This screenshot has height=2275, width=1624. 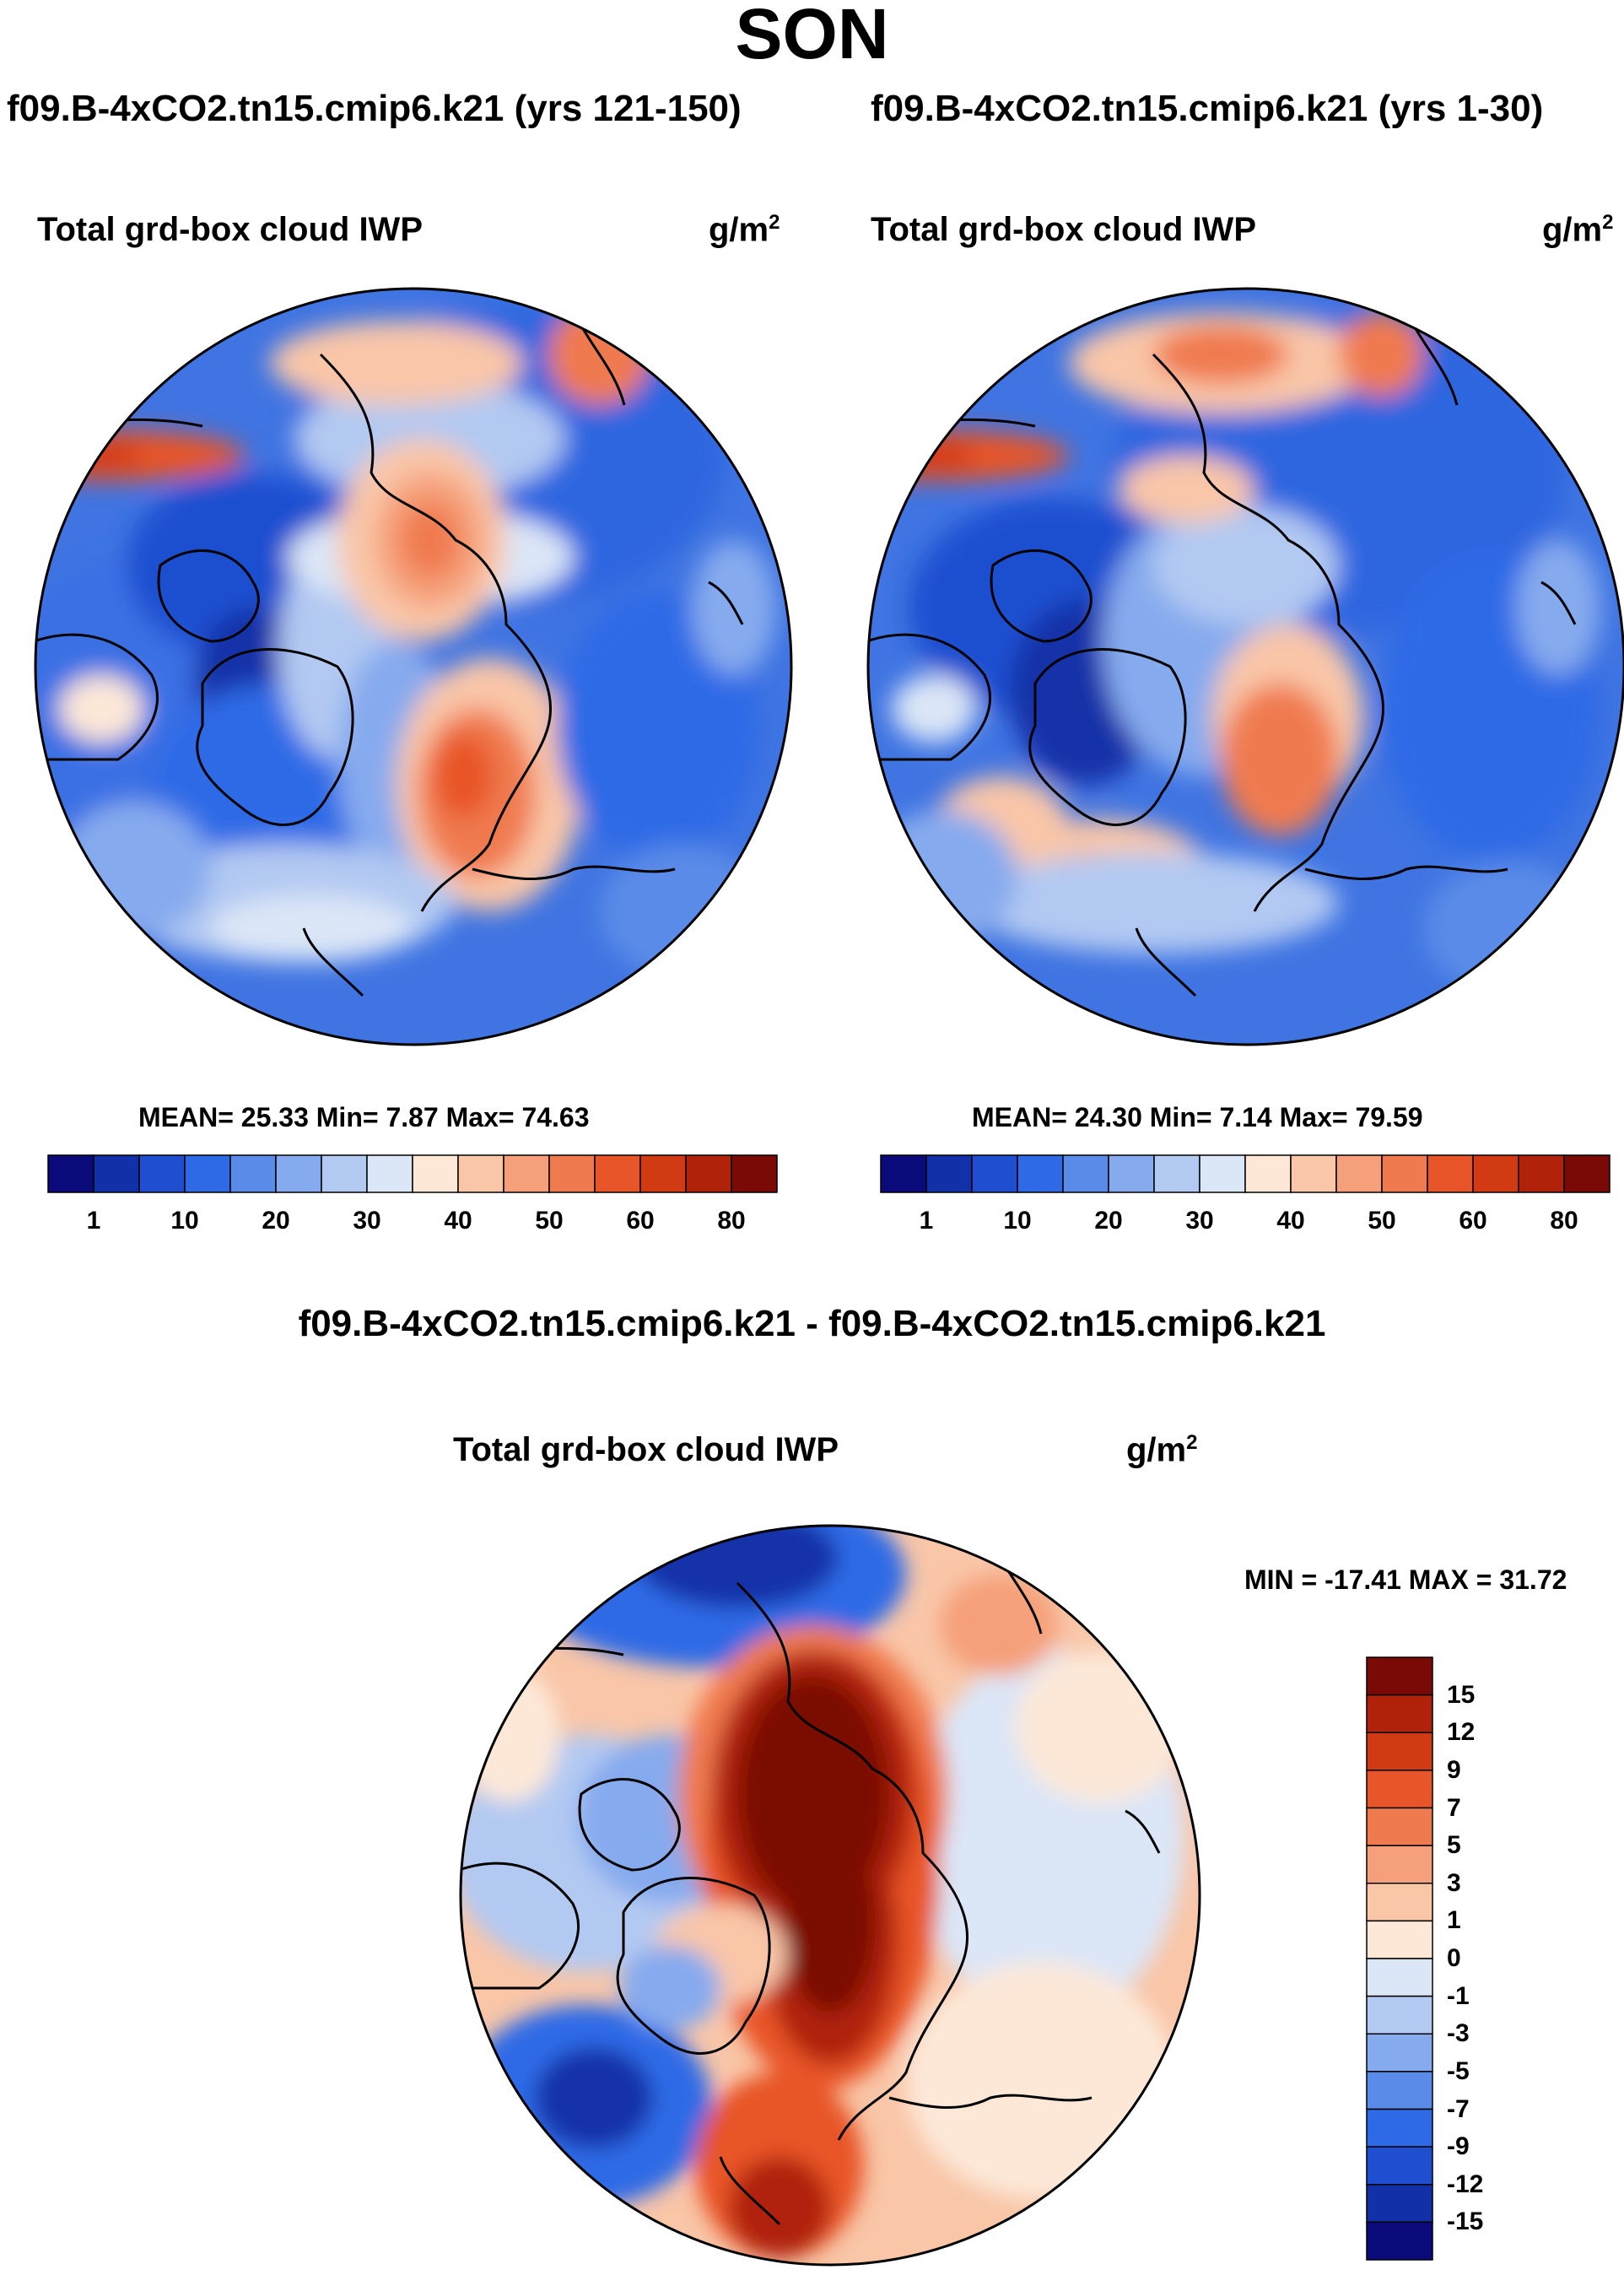 I want to click on colorbar-tick-label: 7, so click(x=1454, y=1807).